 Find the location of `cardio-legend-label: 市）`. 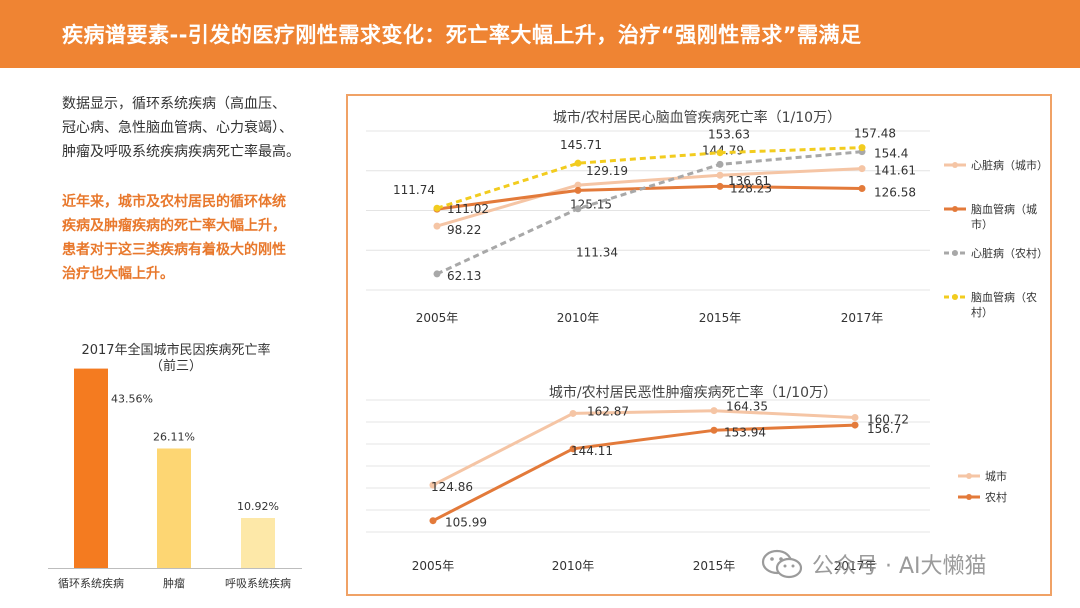

cardio-legend-label: 市） is located at coordinates (982, 224).